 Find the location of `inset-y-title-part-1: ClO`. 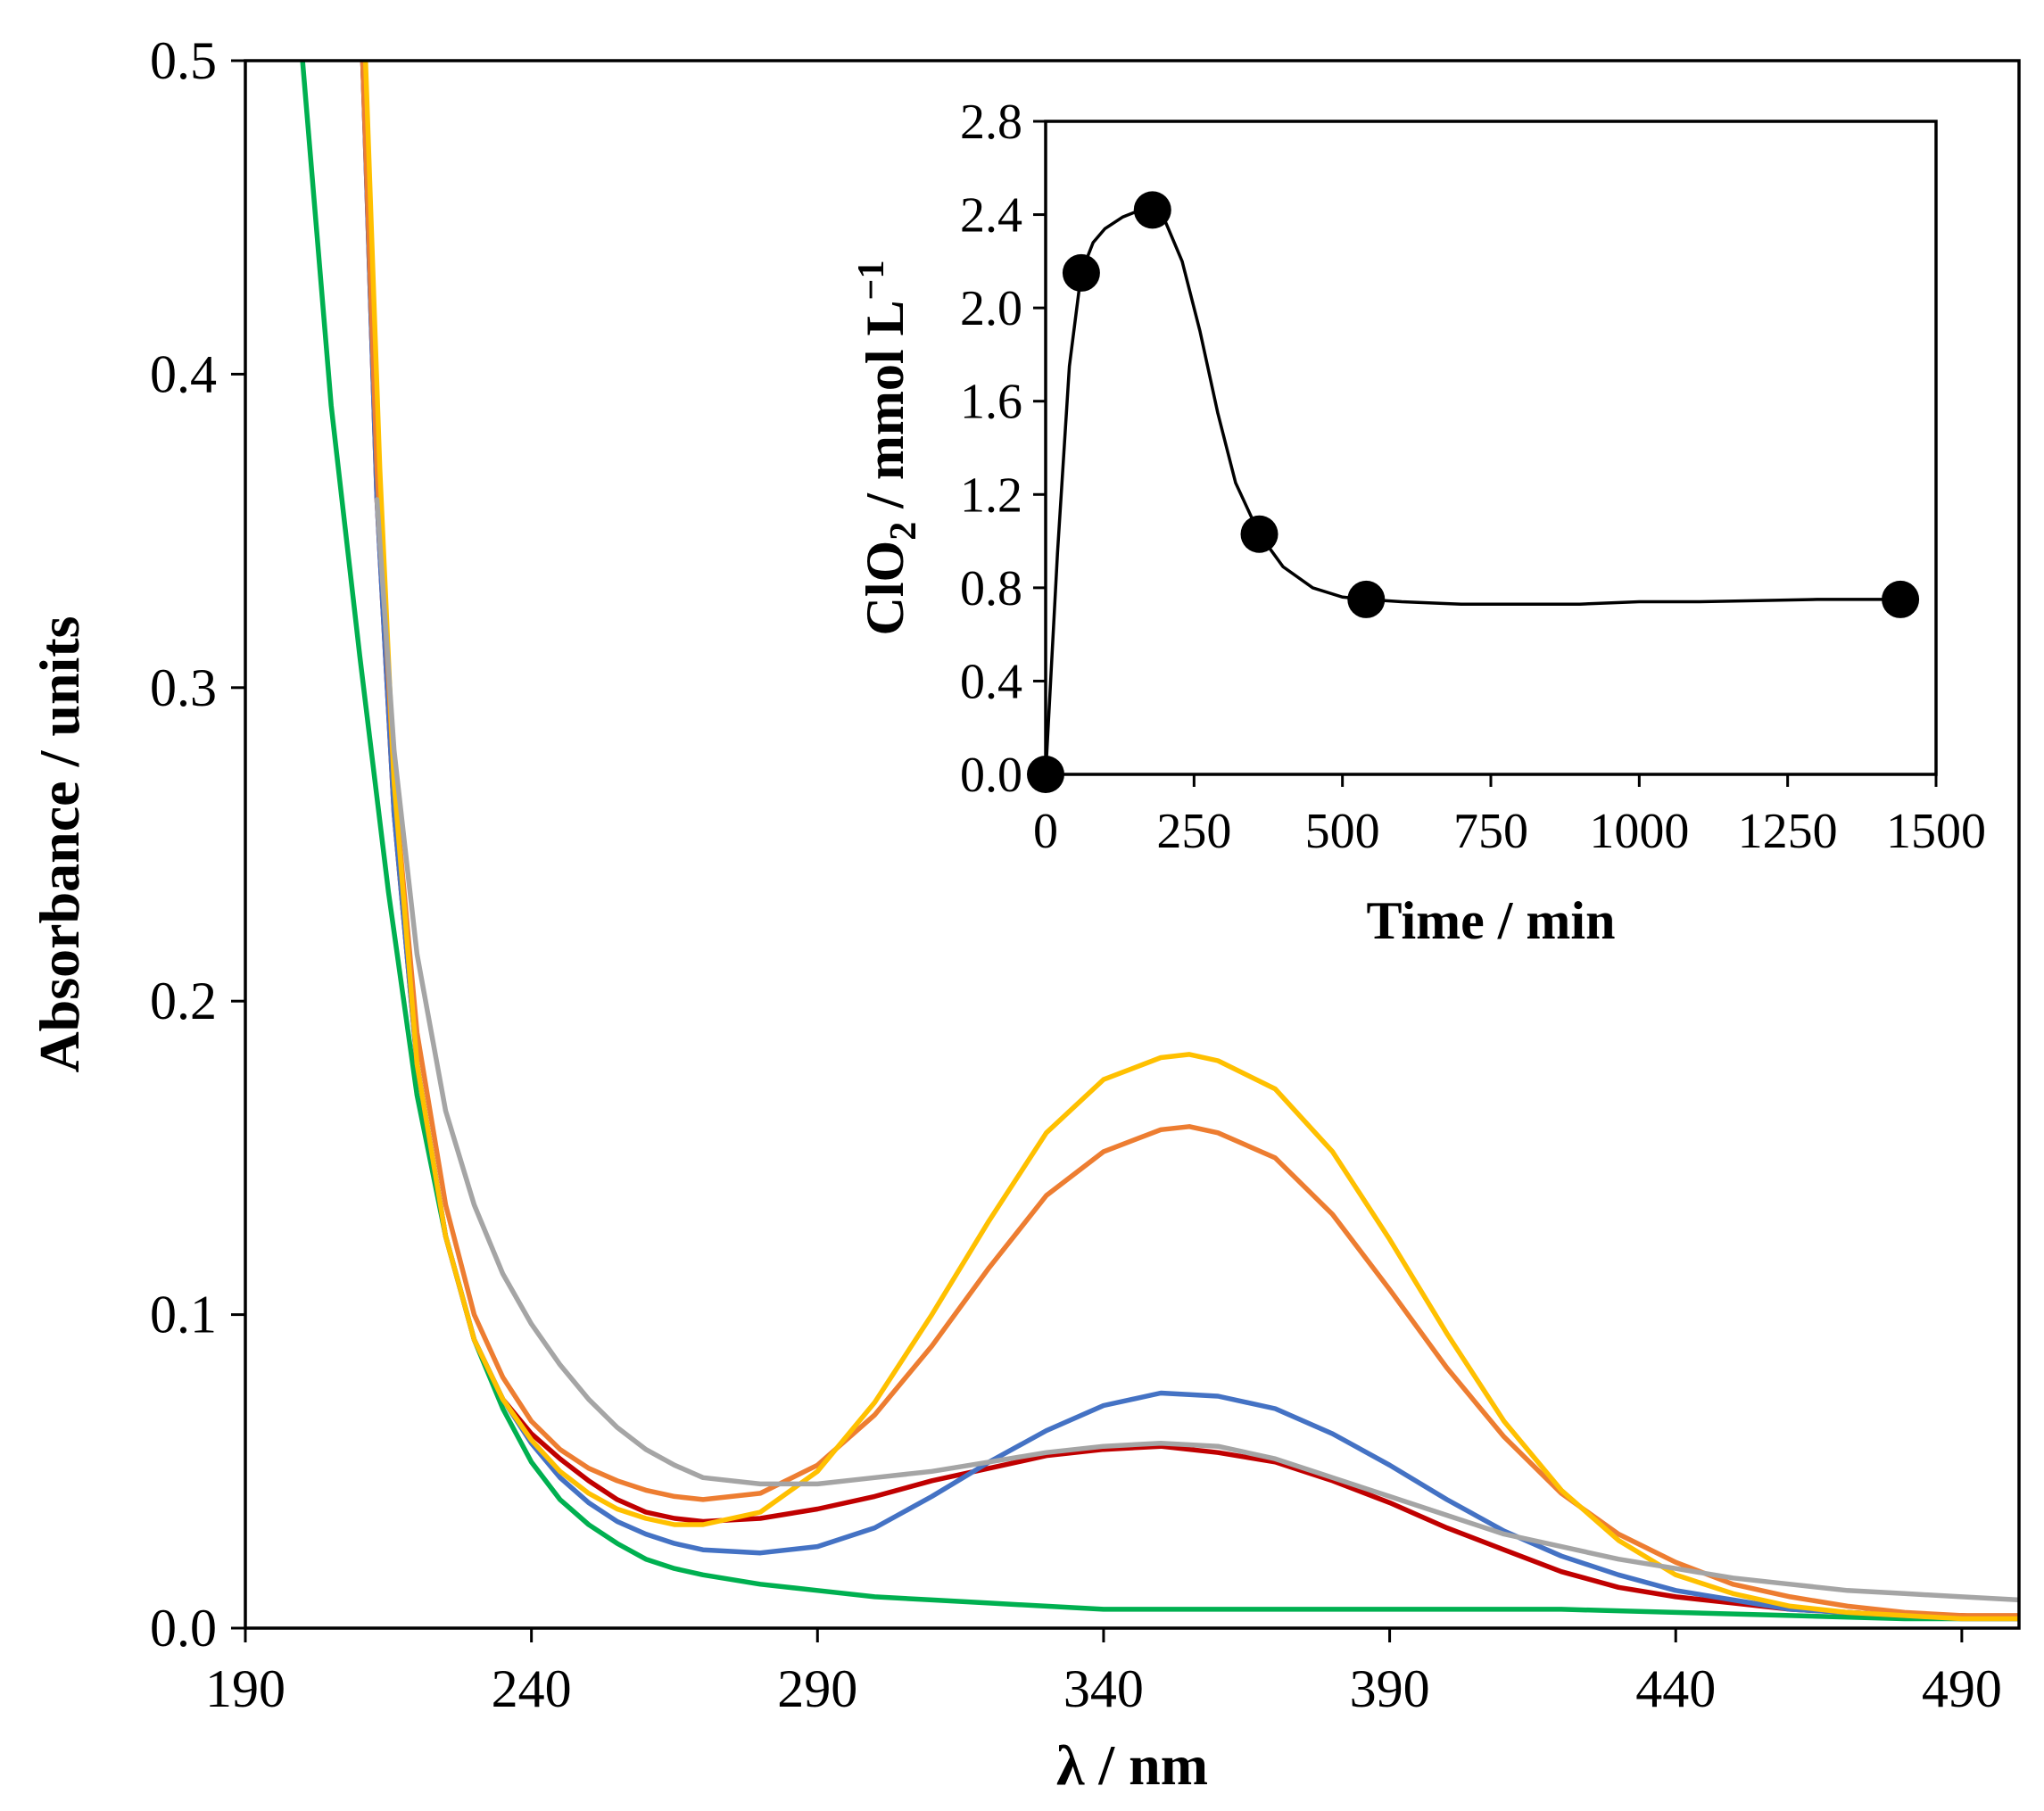

inset-y-title-part-1: ClO is located at coordinates (885, 588).